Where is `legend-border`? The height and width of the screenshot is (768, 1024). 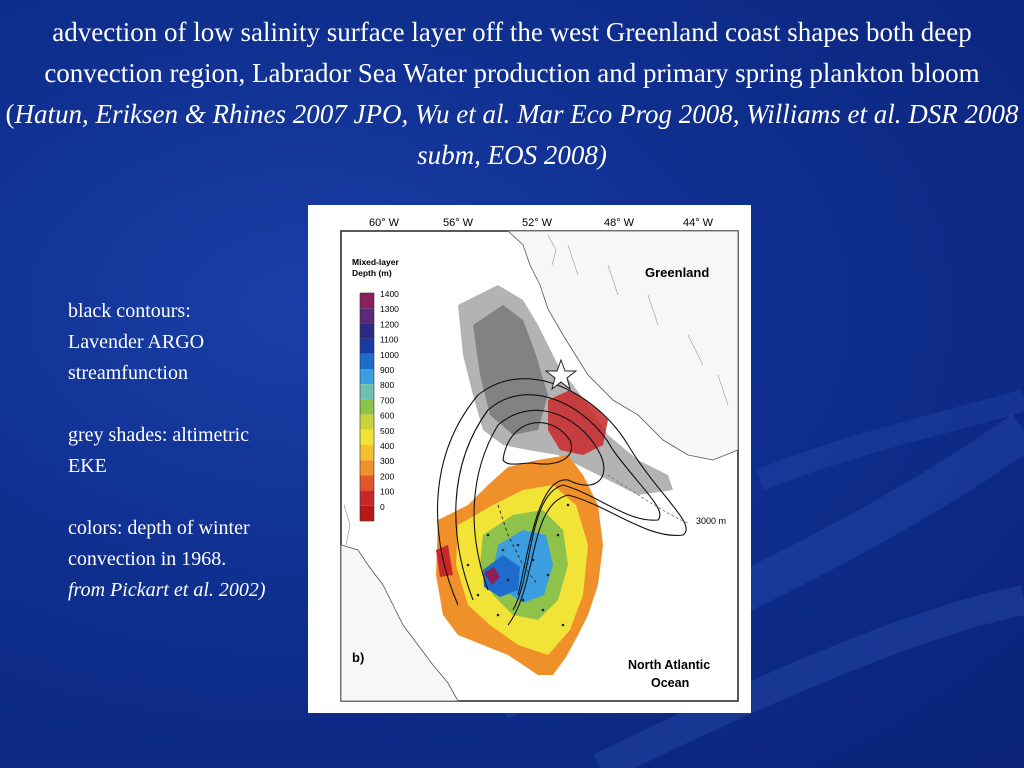
legend-border is located at coordinates (367, 407).